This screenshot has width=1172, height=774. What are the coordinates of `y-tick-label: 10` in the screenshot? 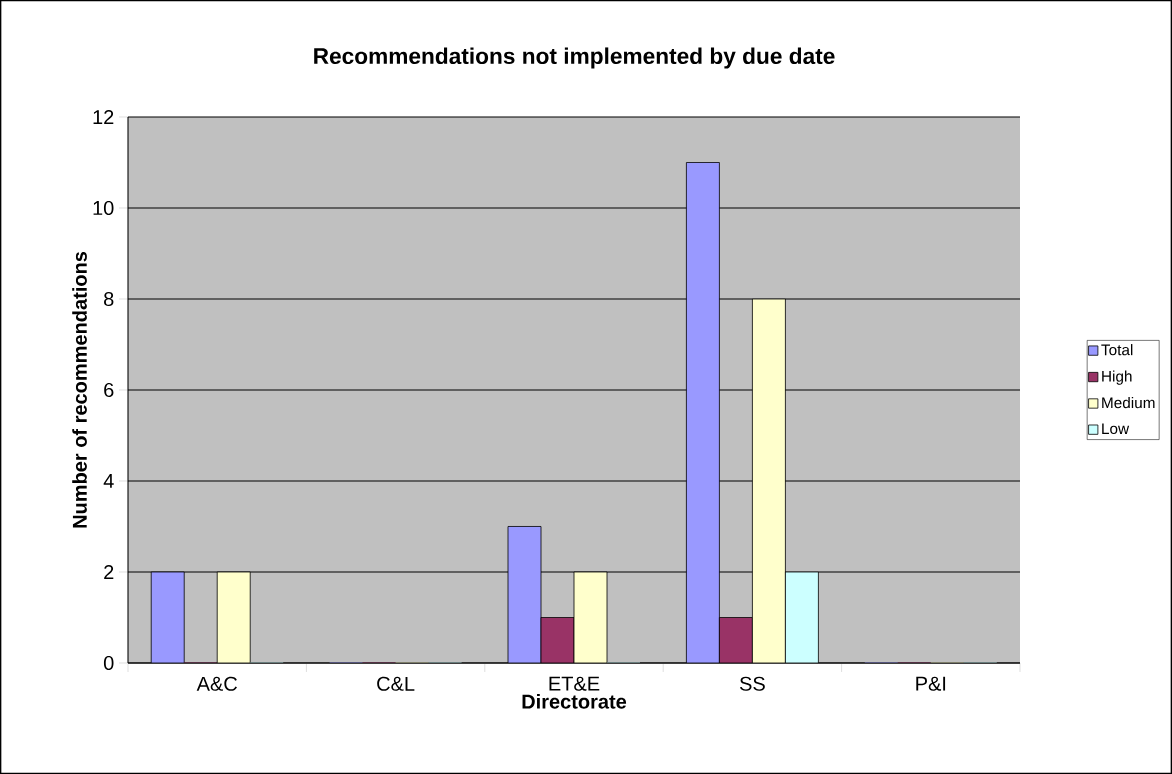 It's located at (103, 208).